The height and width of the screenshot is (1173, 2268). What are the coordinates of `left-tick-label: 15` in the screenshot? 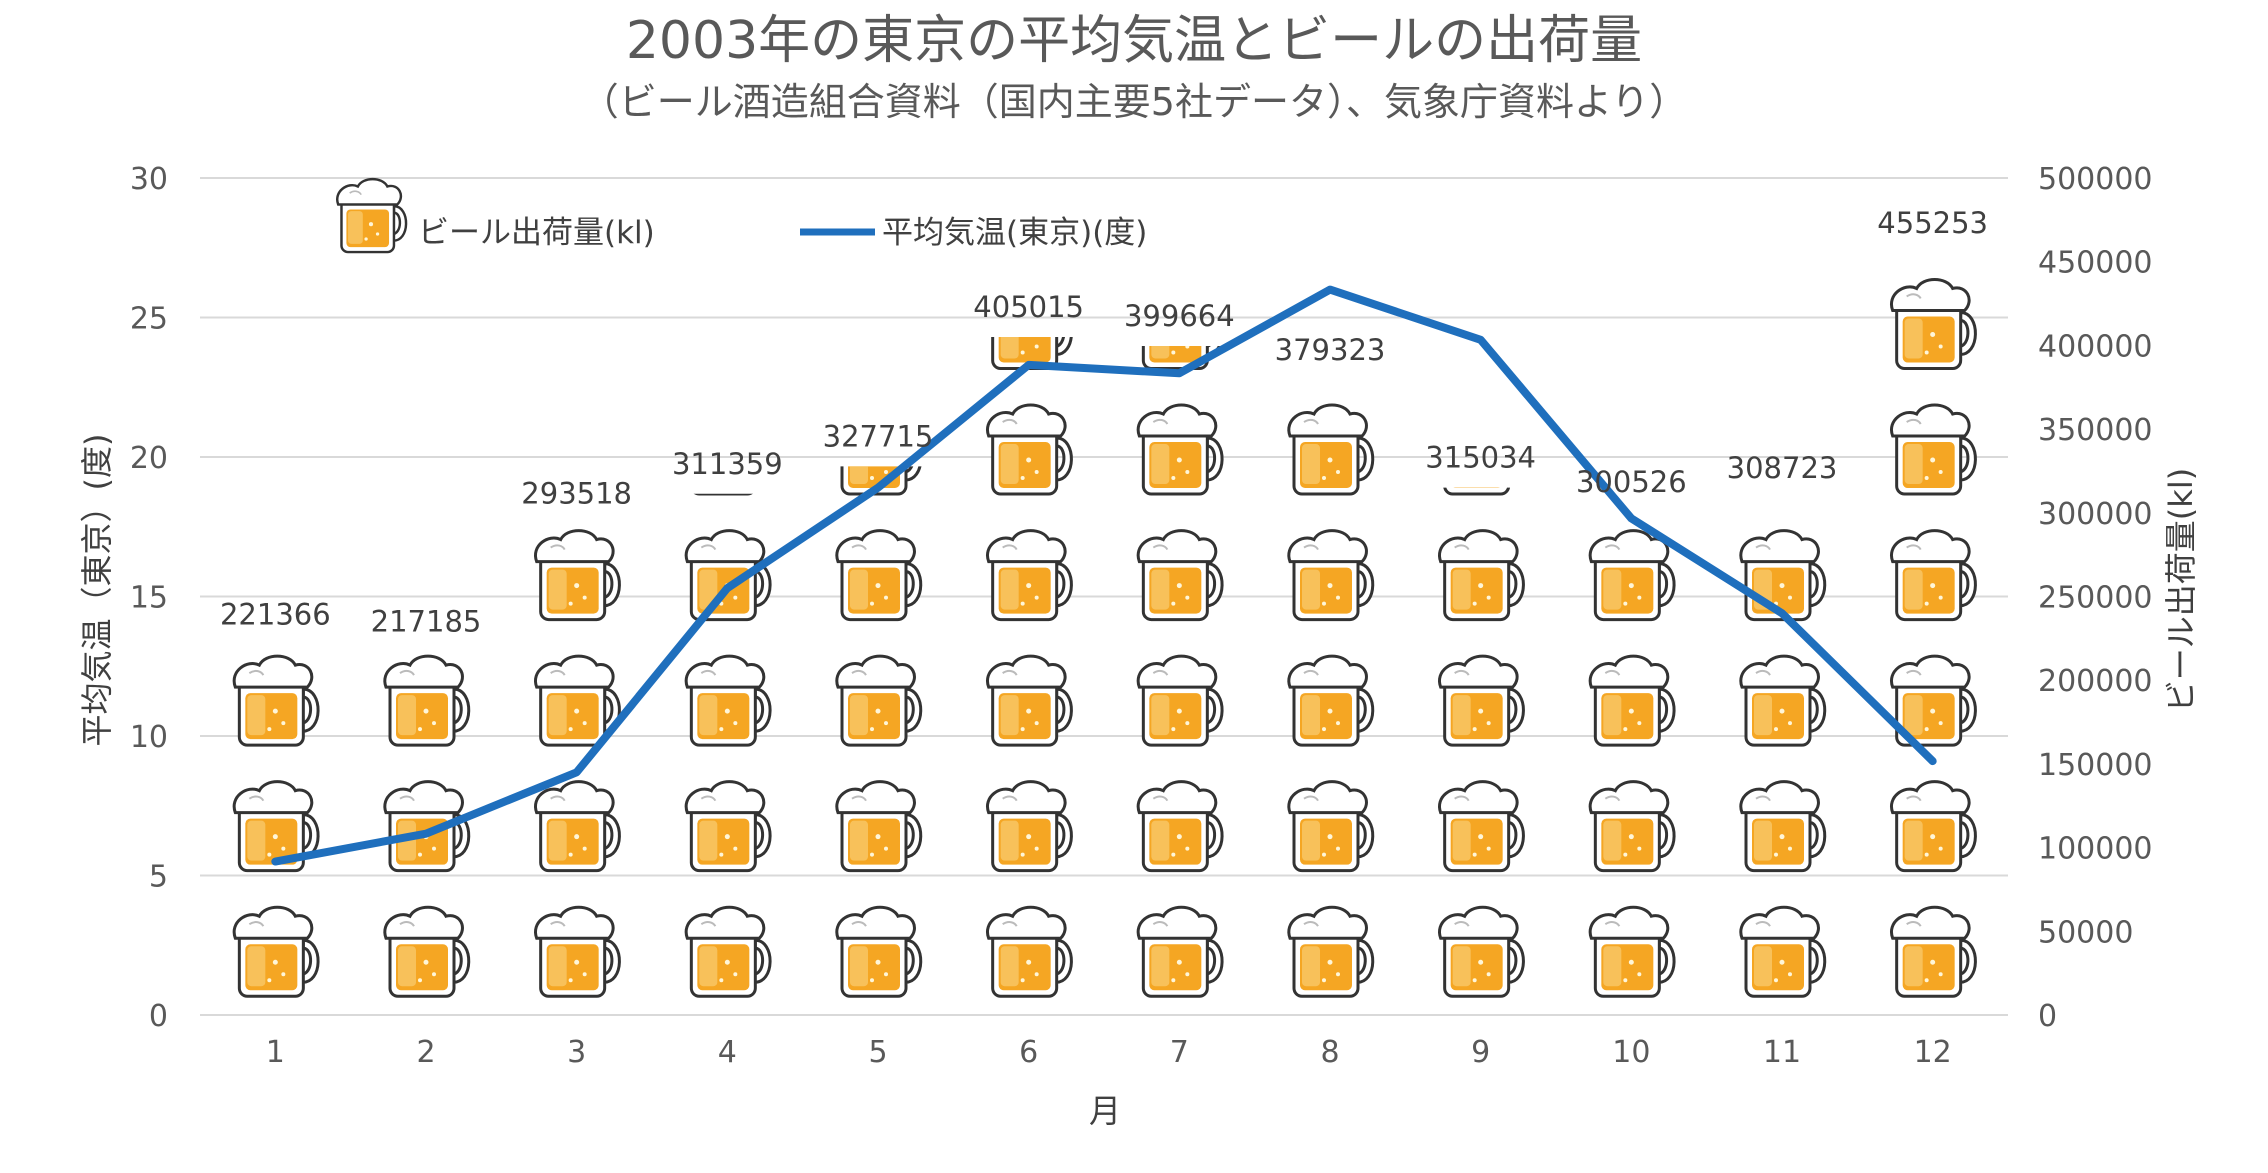 It's located at (149, 598).